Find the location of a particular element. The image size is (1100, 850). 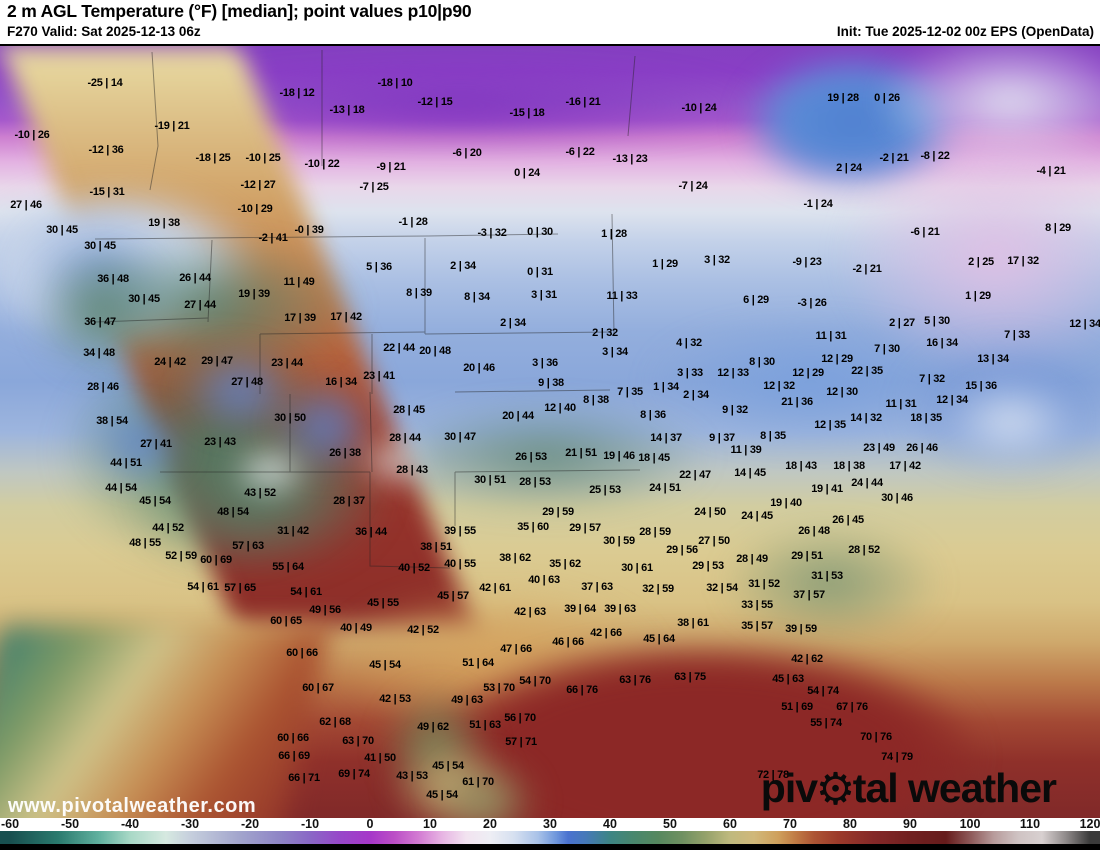

point-value: 7 | 32 is located at coordinates (932, 379).